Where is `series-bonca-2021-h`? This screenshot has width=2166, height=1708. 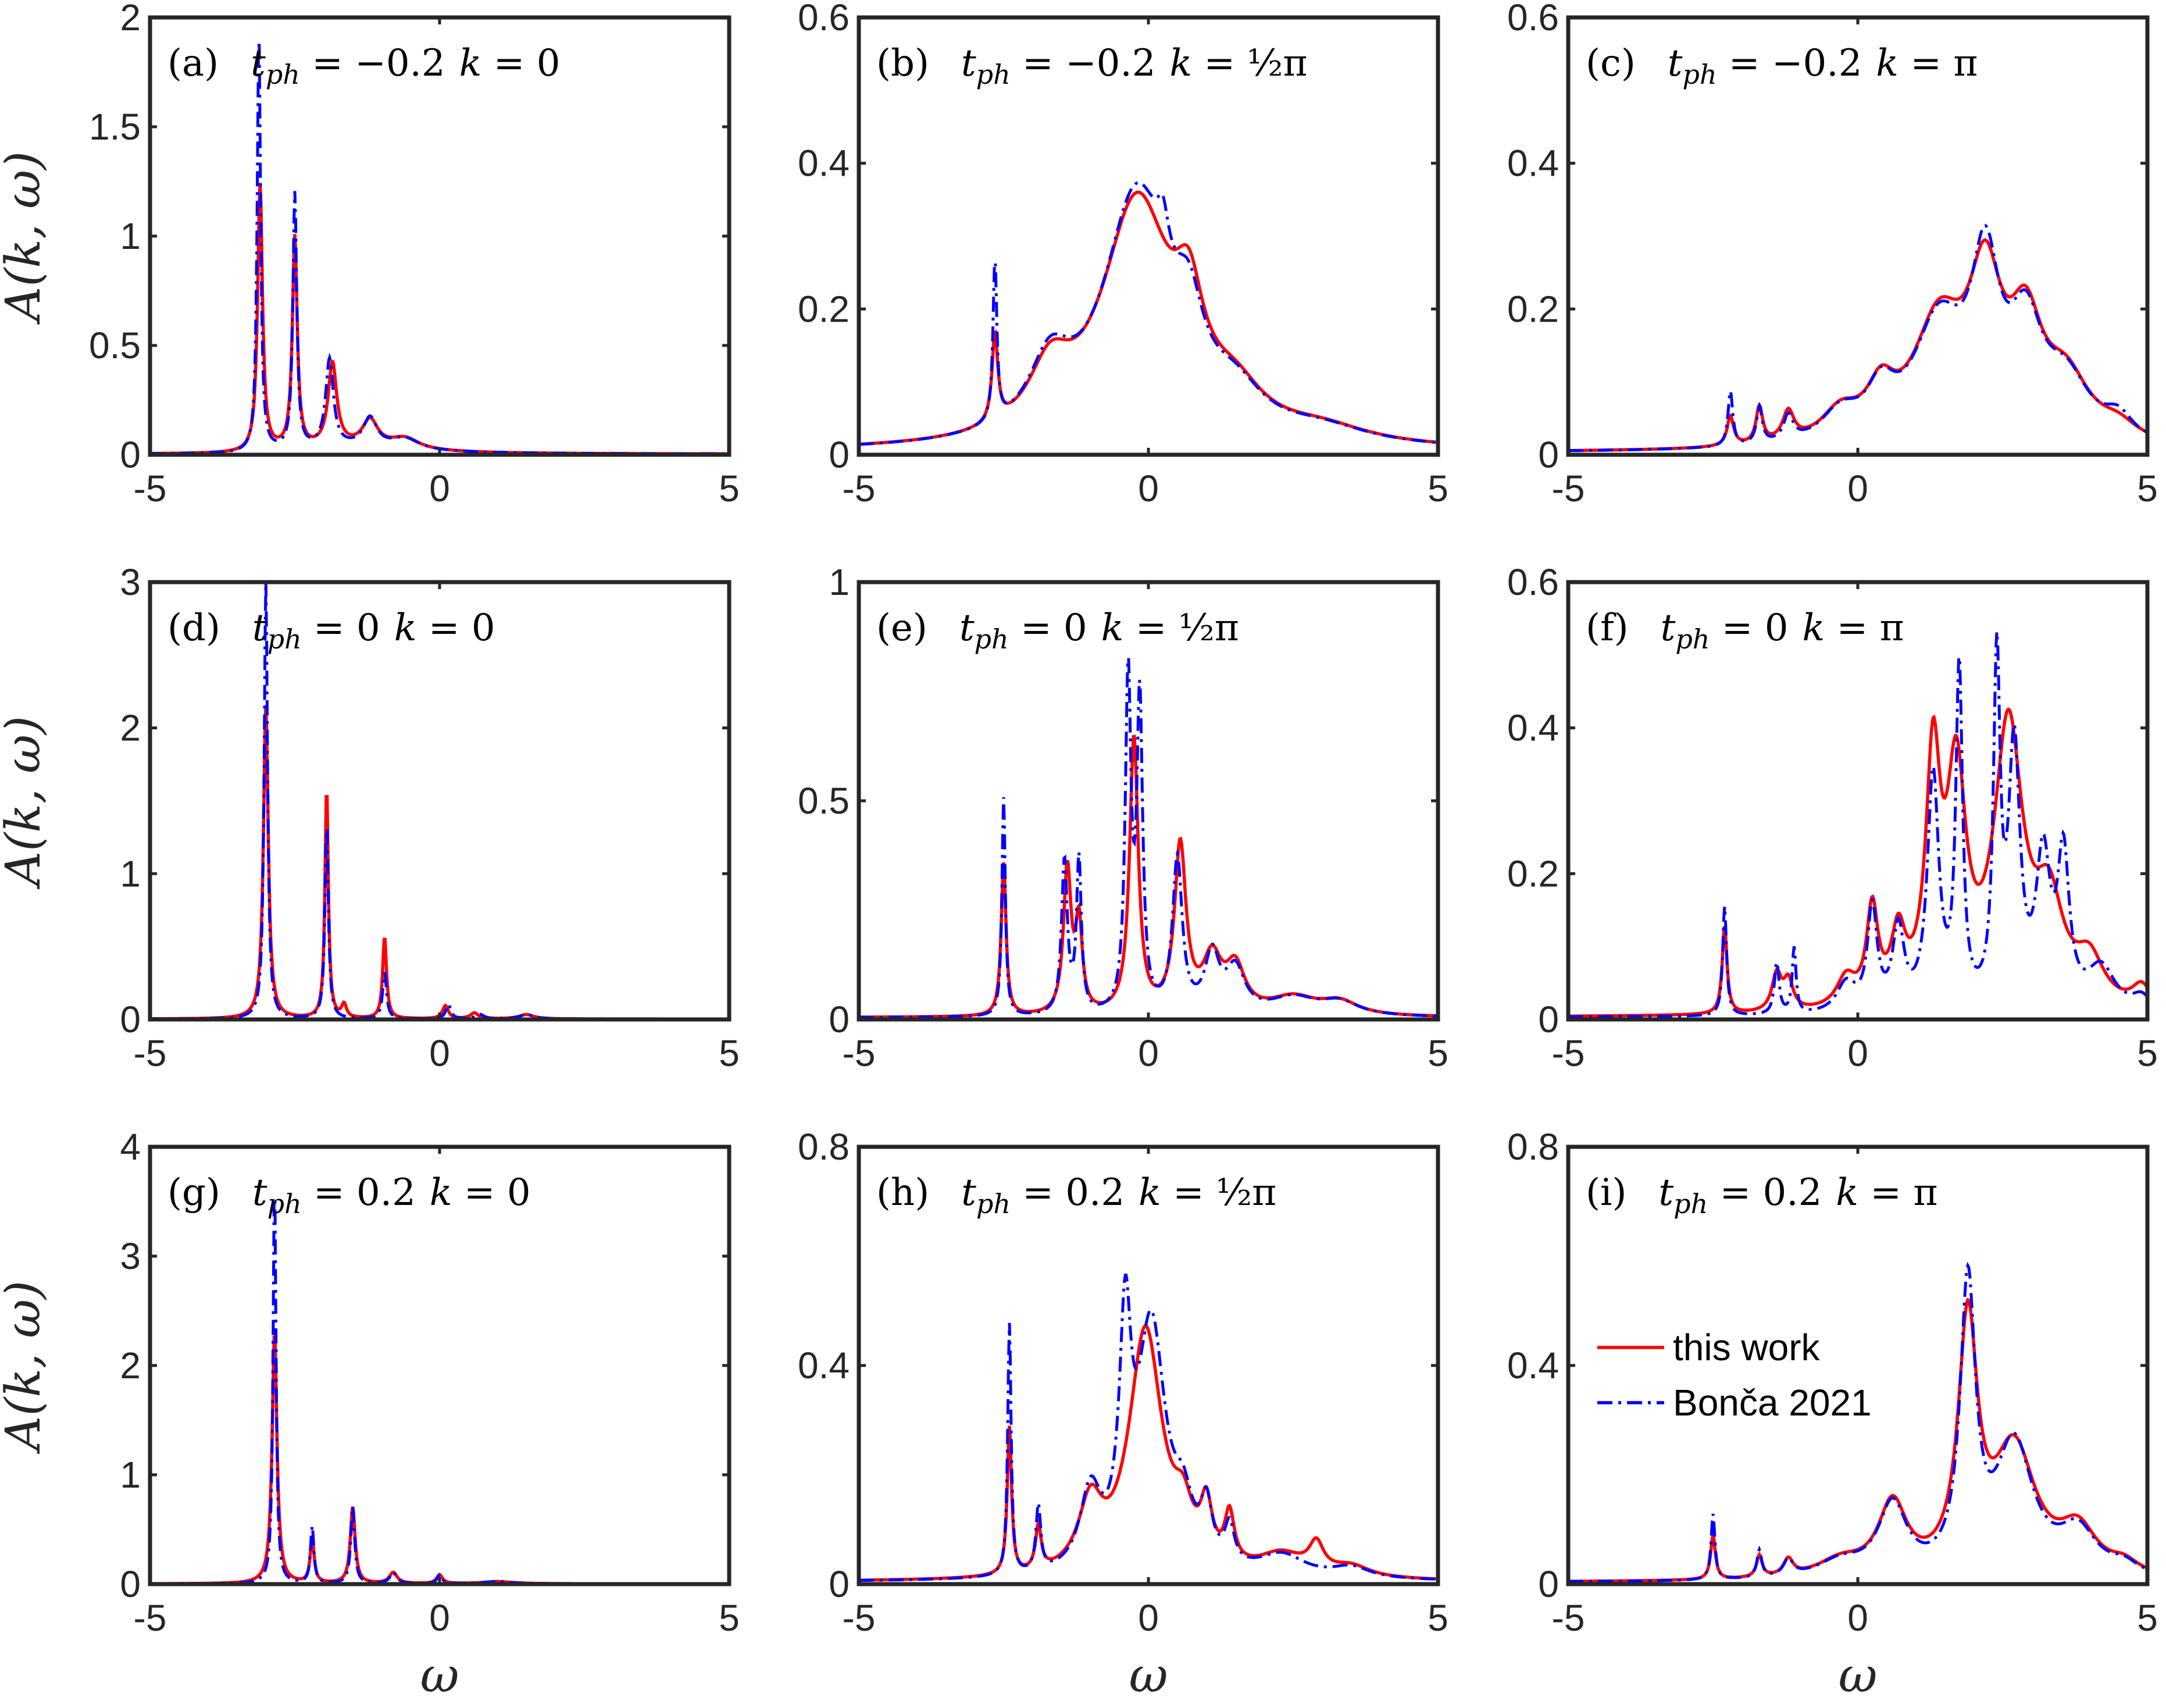 series-bonca-2021-h is located at coordinates (1148, 1427).